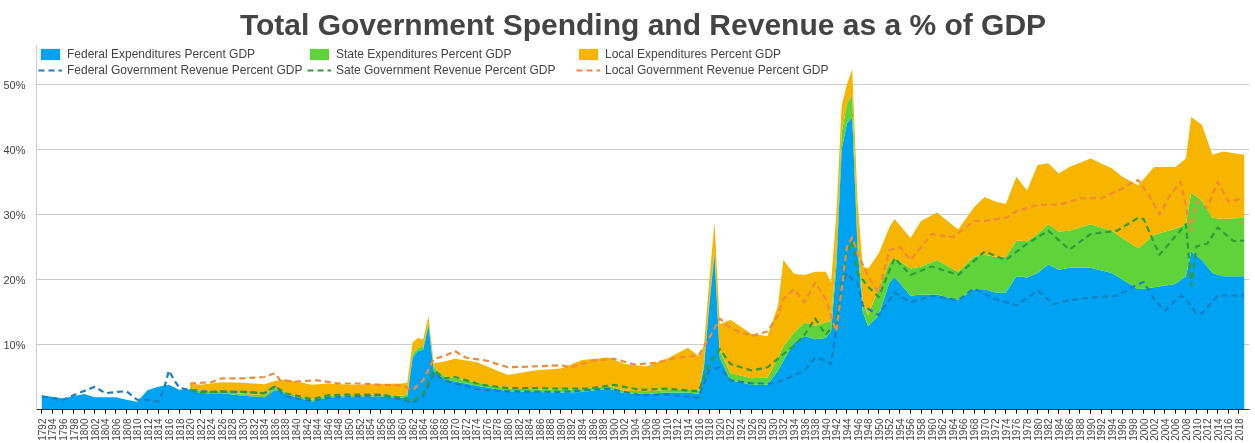  I want to click on y-tick-label: 40%, so click(14, 149).